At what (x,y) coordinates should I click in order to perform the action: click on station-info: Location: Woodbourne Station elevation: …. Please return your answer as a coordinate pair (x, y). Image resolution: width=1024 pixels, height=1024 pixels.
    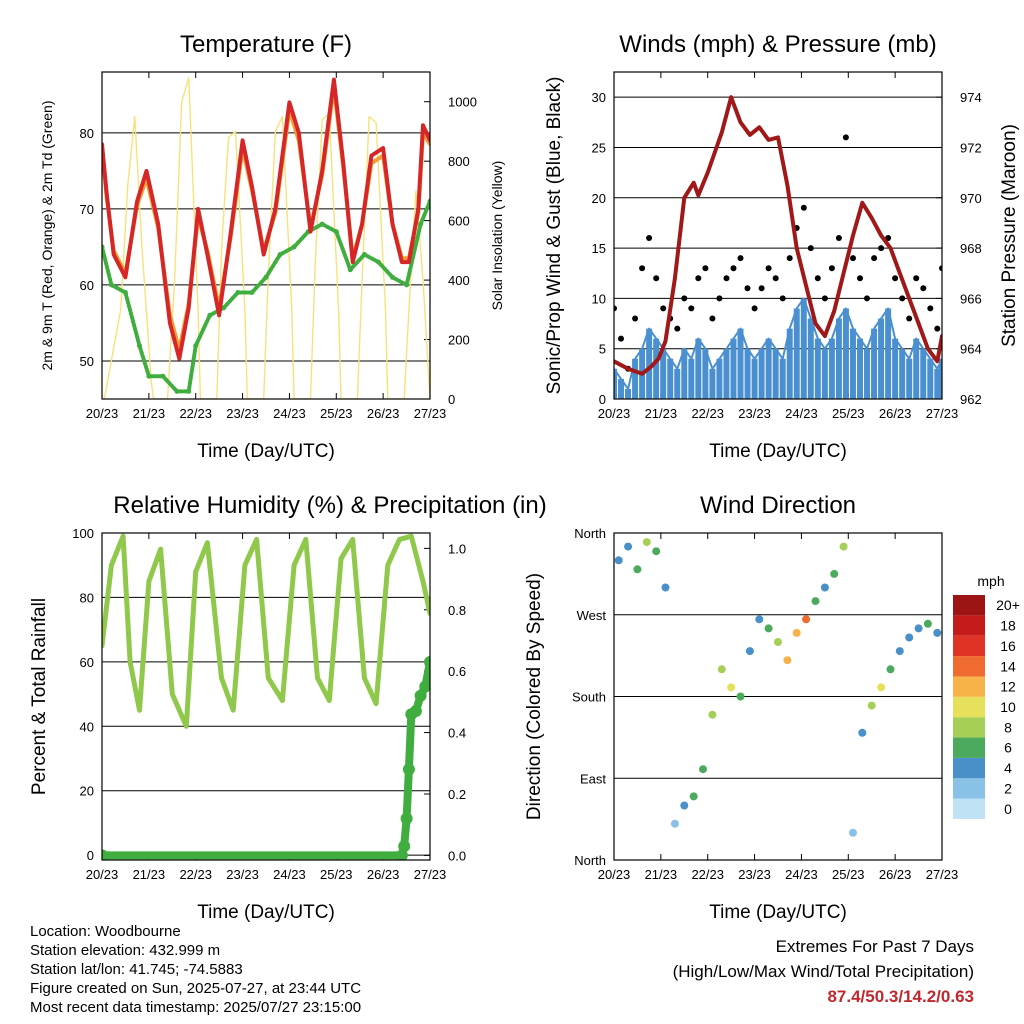
    Looking at the image, I should click on (195, 969).